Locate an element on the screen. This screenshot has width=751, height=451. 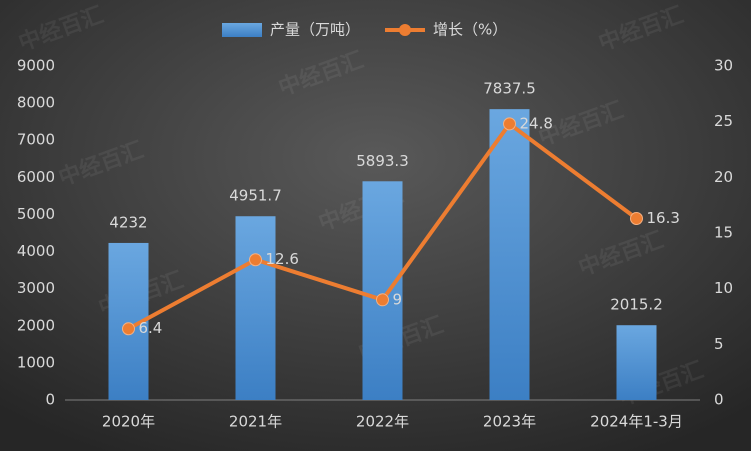
y-tick-label: 6000 is located at coordinates (36, 177).